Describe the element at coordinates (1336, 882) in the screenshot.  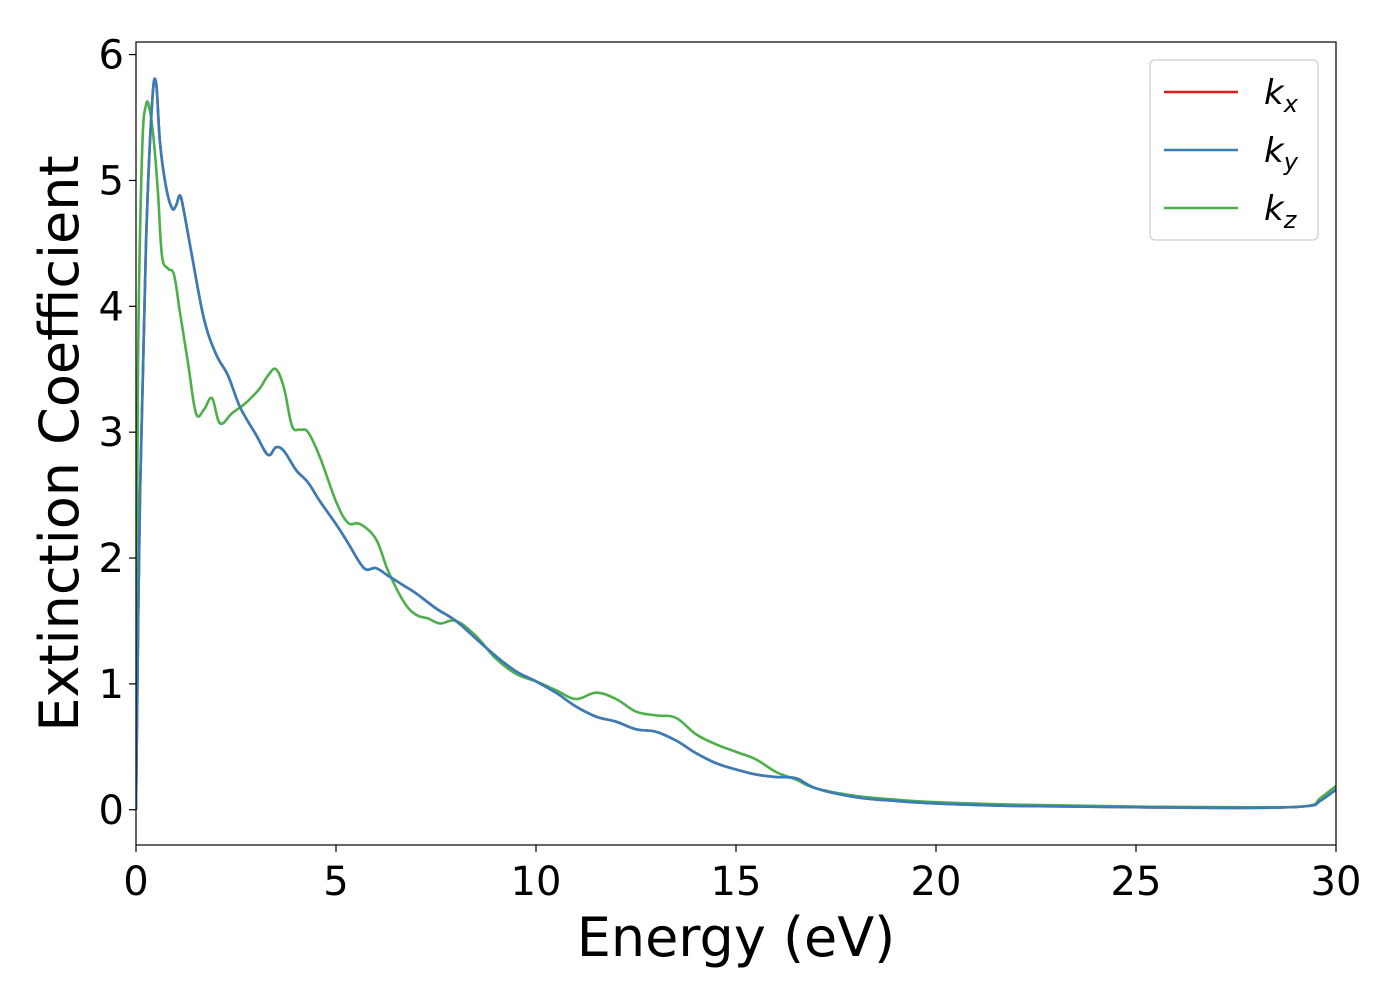
I see `x-tick-label: 30` at that location.